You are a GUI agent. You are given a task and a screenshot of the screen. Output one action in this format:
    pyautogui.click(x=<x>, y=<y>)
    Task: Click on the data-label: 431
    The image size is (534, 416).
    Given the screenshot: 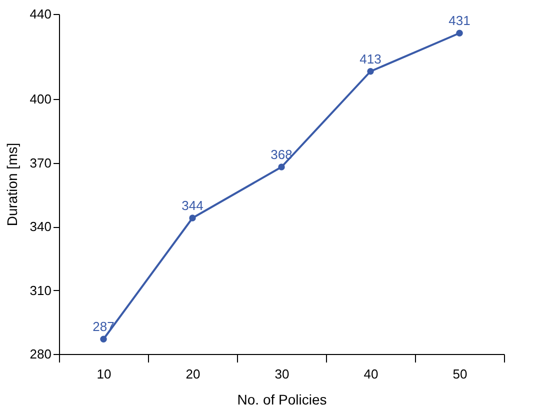 What is the action you would take?
    pyautogui.click(x=459, y=20)
    